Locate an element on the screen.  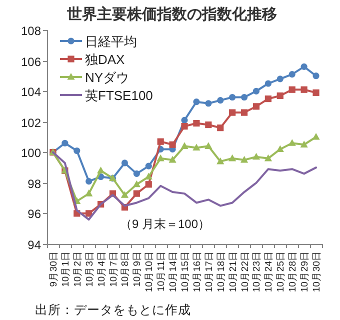
y-tick-label: 100 is located at coordinates (31, 153).